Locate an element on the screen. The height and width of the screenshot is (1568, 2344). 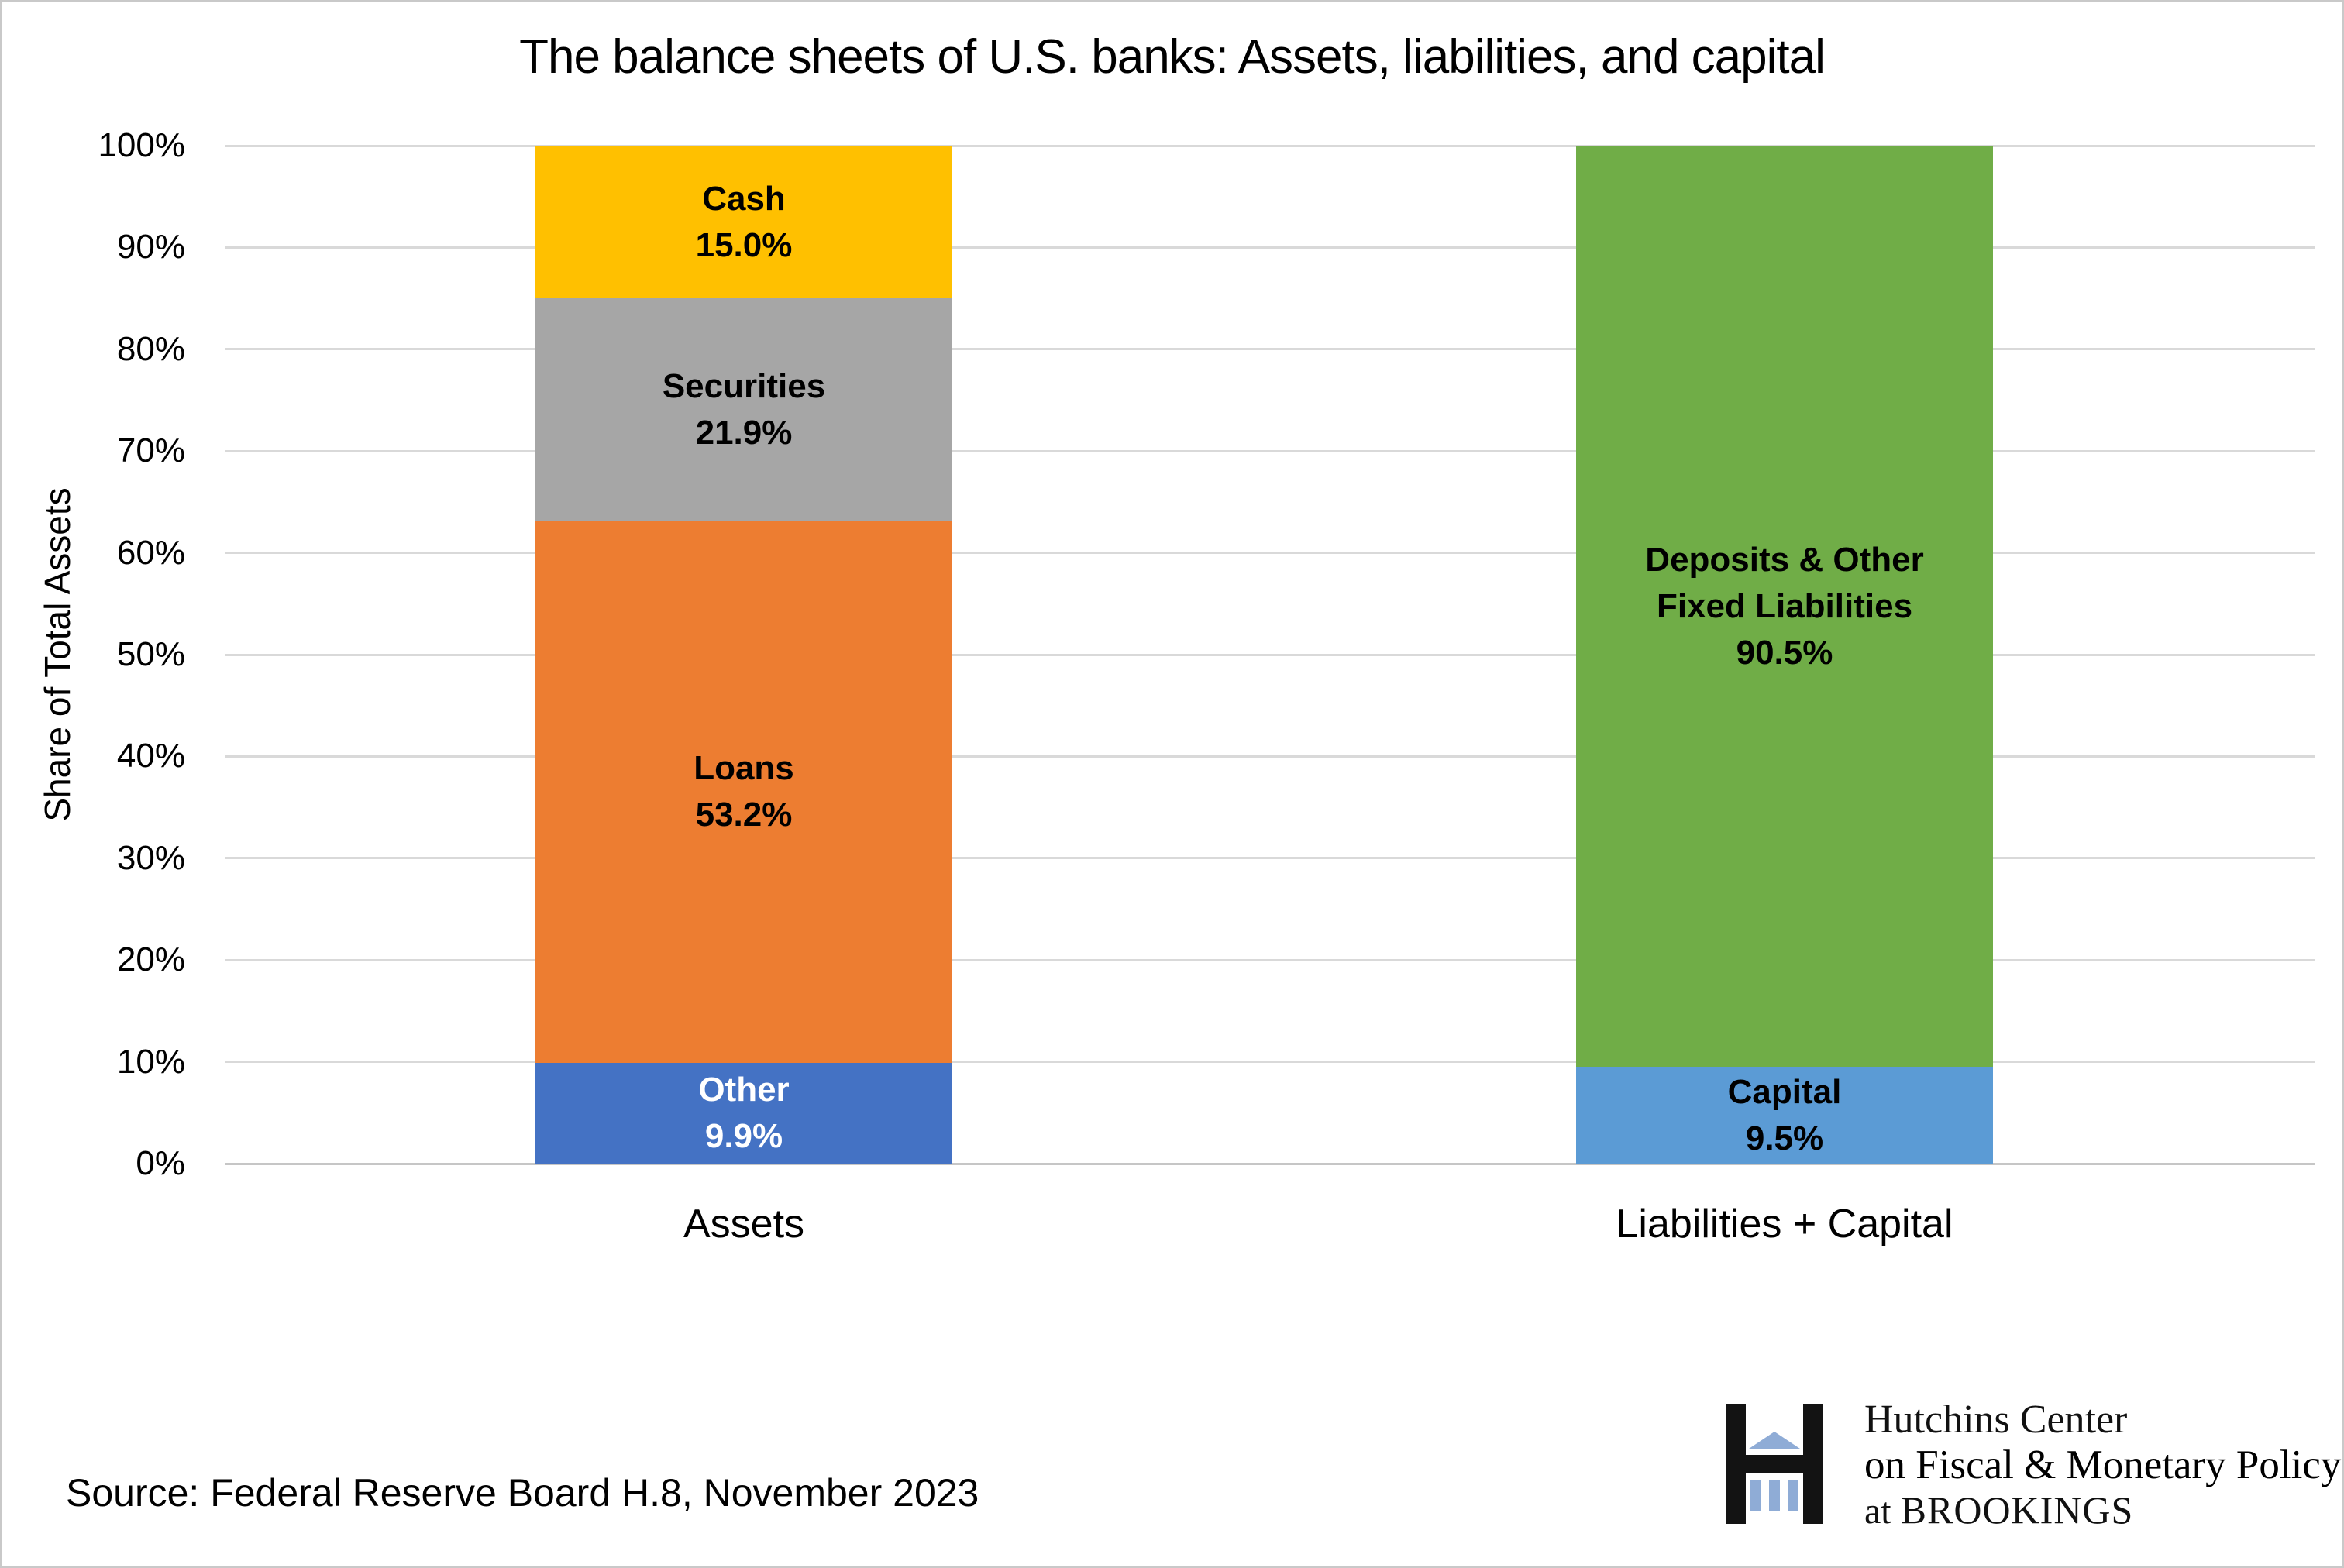
segment-name-line: Cash is located at coordinates (744, 199).